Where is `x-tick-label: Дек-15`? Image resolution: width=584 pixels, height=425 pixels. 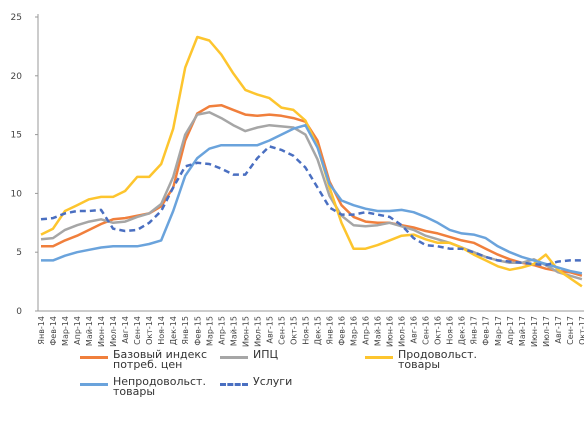
x-tick-label: Дек-15 is located at coordinates (317, 330).